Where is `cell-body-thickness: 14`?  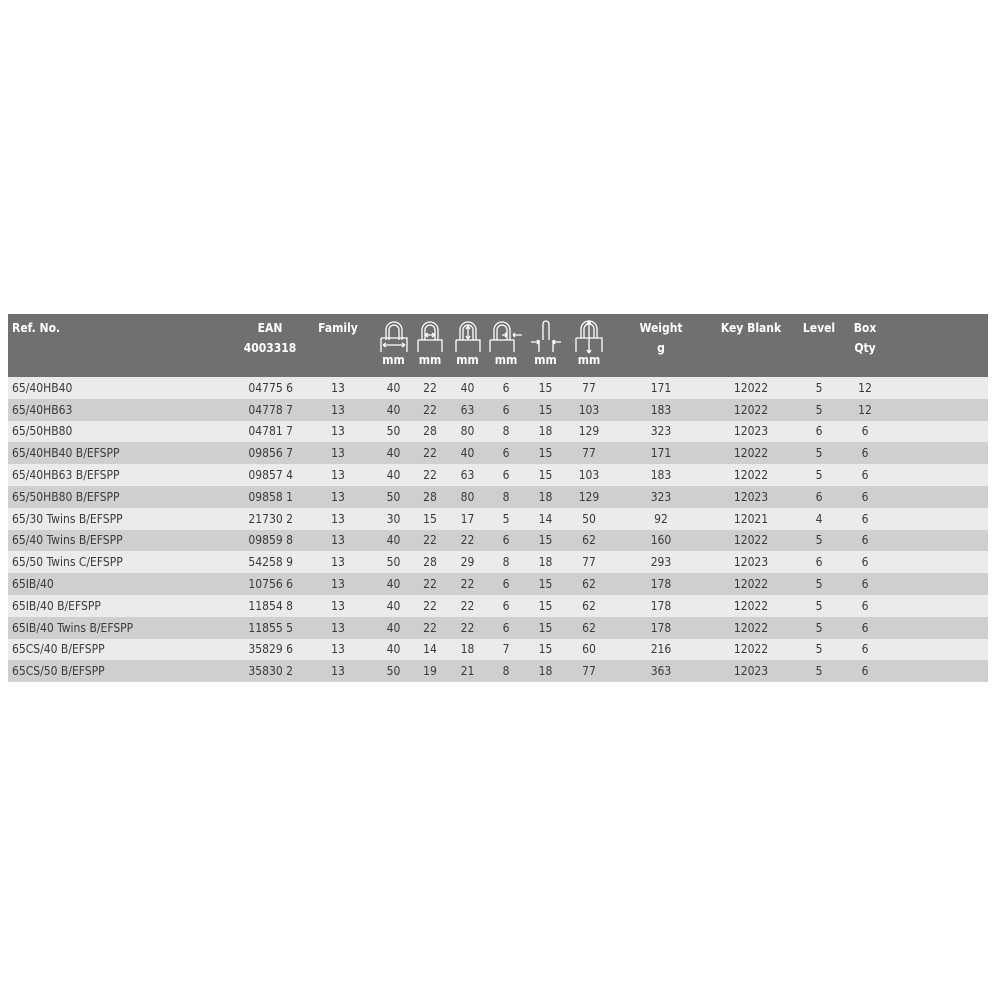
cell-body-thickness: 14 is located at coordinates (545, 518).